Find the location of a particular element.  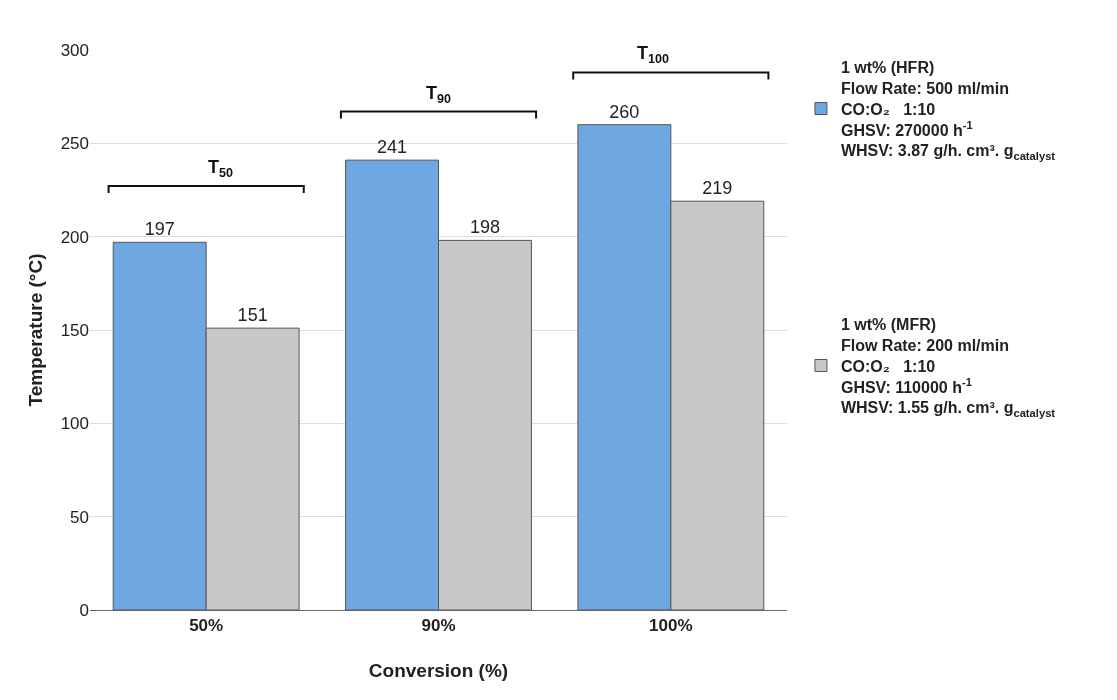

x-axis-title: Conversion (%) is located at coordinates (438, 670).